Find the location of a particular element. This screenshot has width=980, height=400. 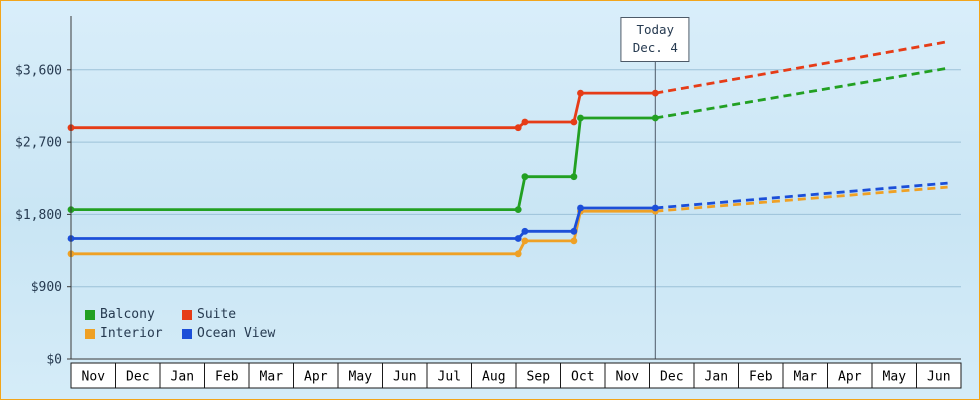

month-label: Jul is located at coordinates (449, 377).